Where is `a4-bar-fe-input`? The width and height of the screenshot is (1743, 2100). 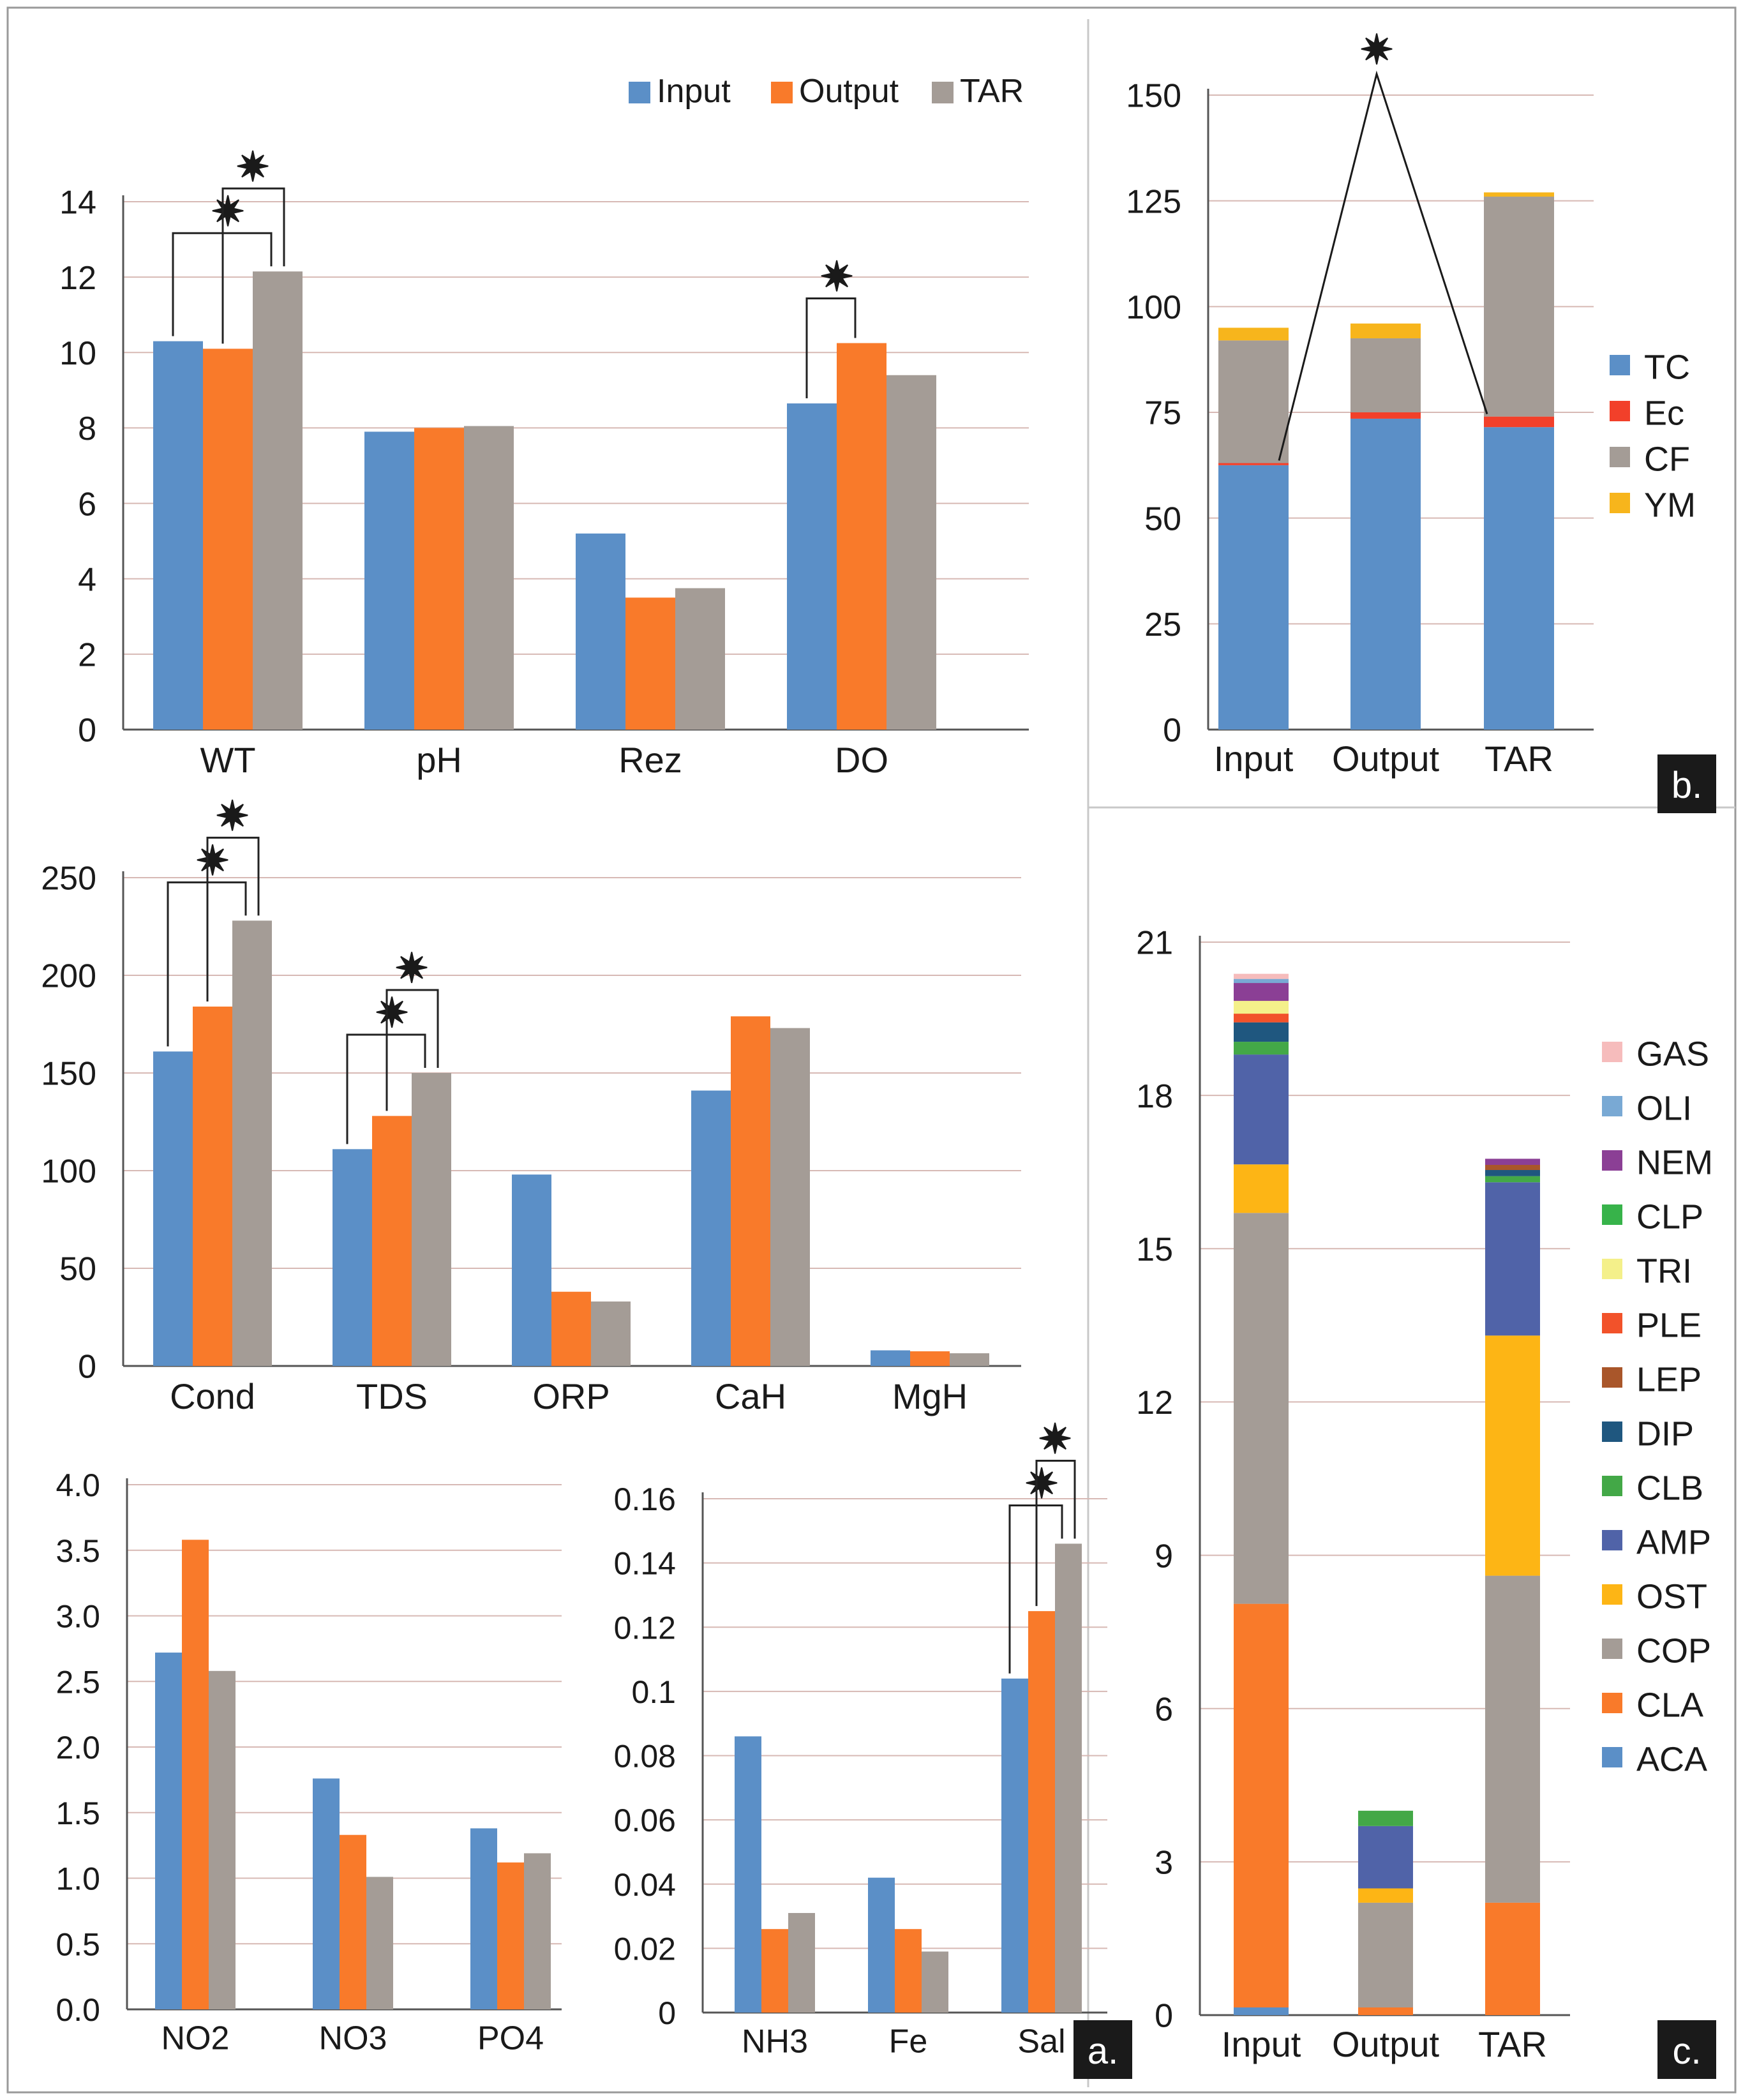 a4-bar-fe-input is located at coordinates (881, 1945).